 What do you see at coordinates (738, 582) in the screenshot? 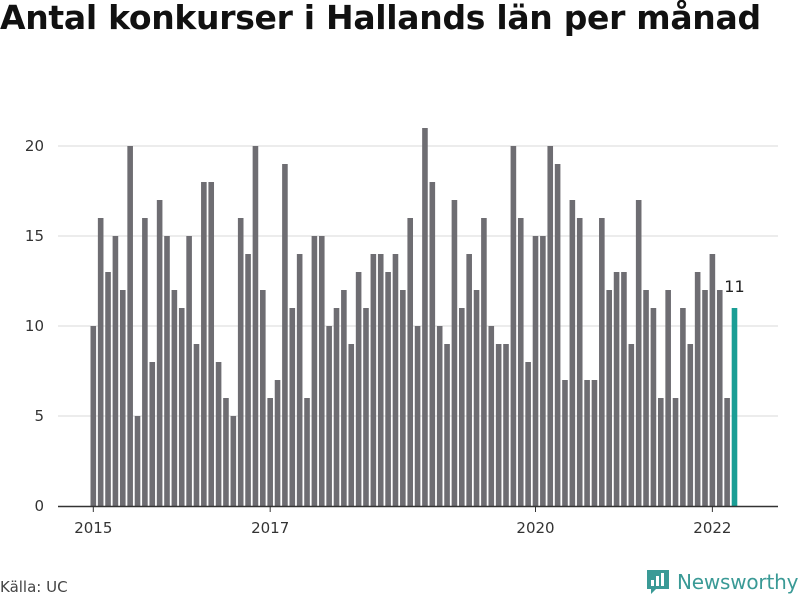
I see `brand-name: Newsworthy` at bounding box center [738, 582].